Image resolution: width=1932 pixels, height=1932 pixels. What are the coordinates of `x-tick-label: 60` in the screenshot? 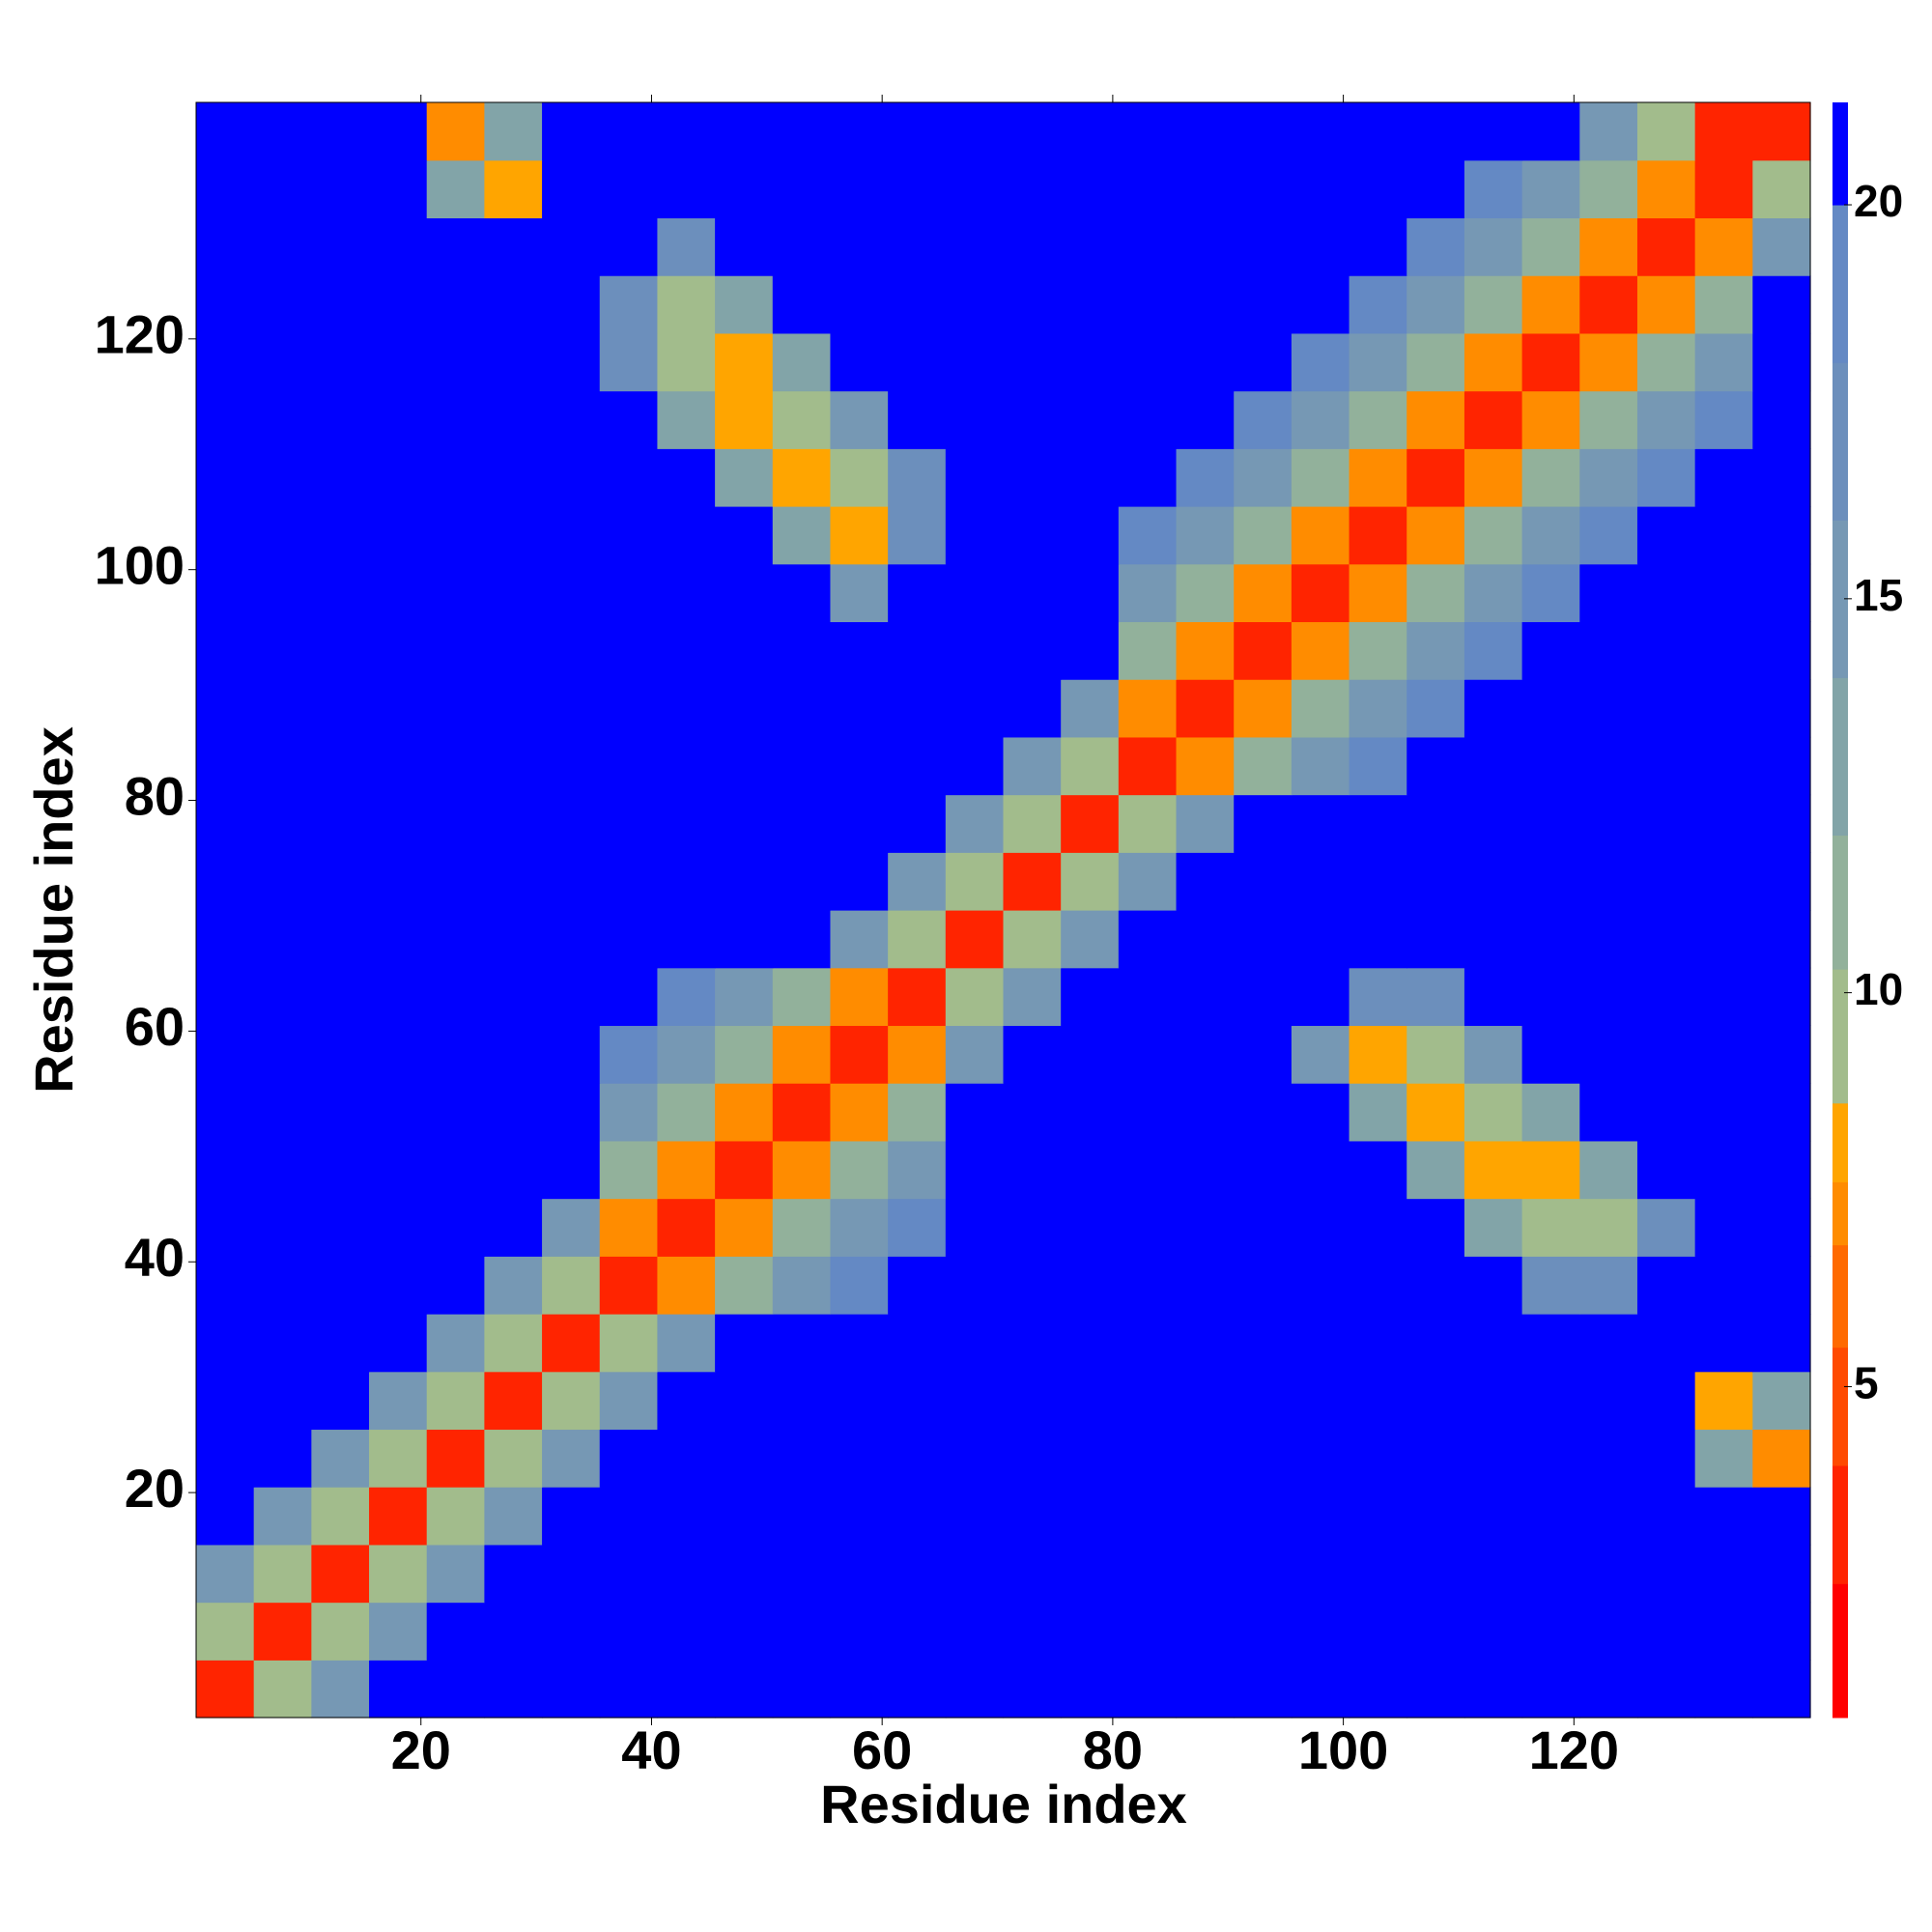 It's located at (882, 1749).